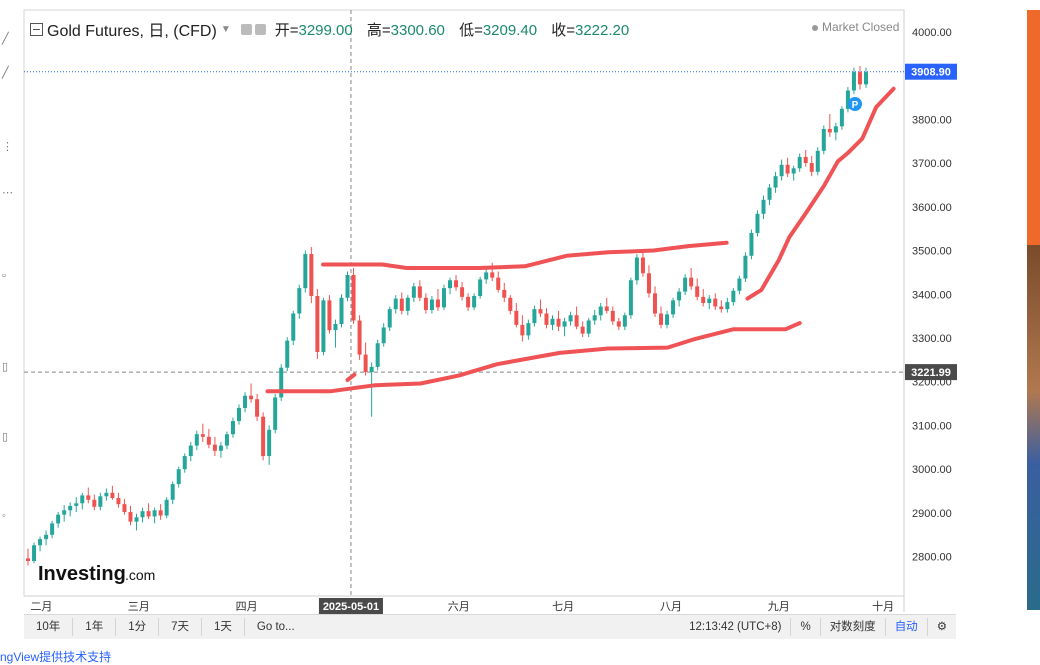 The height and width of the screenshot is (665, 1040). What do you see at coordinates (138, 627) in the screenshot?
I see `range-1m-button: 1分` at bounding box center [138, 627].